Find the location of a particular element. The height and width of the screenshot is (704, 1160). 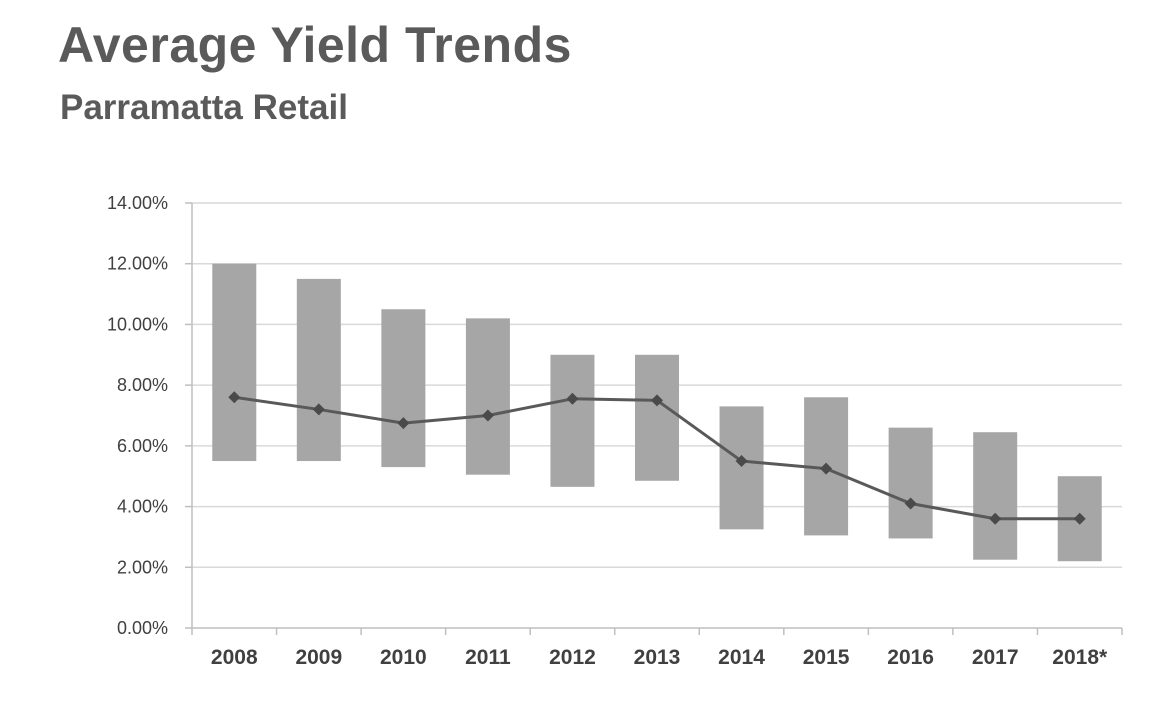

x-tick-label: 2015 is located at coordinates (826, 657).